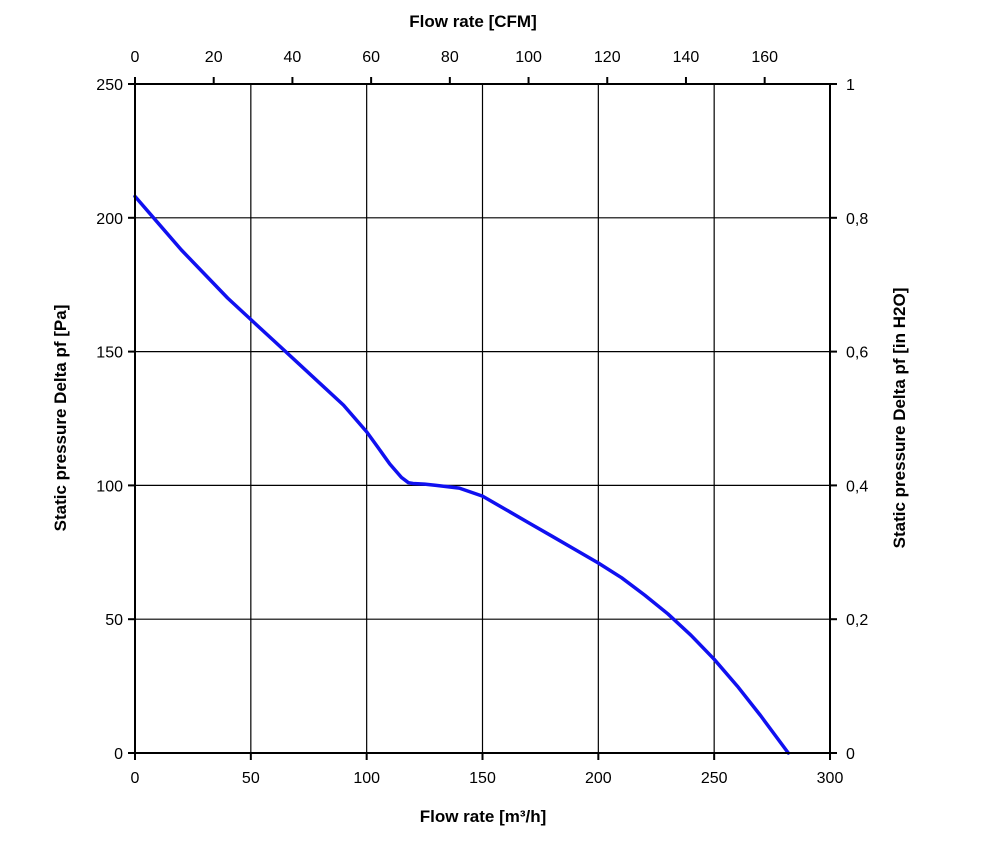  I want to click on x-tick-label: 200, so click(598, 778).